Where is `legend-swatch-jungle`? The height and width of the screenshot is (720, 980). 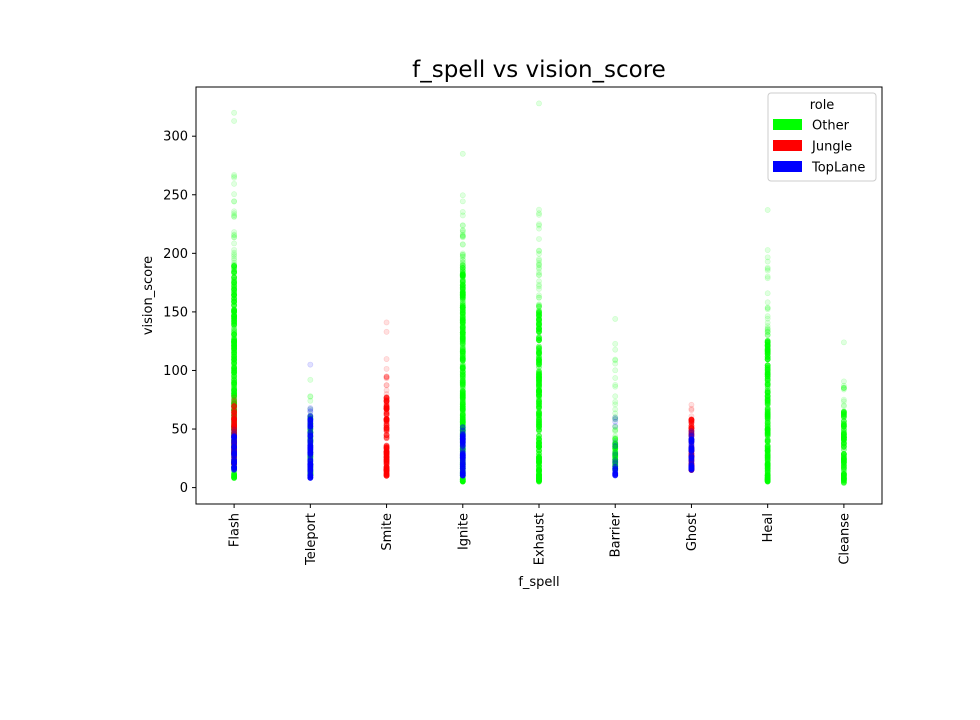
legend-swatch-jungle is located at coordinates (787, 145).